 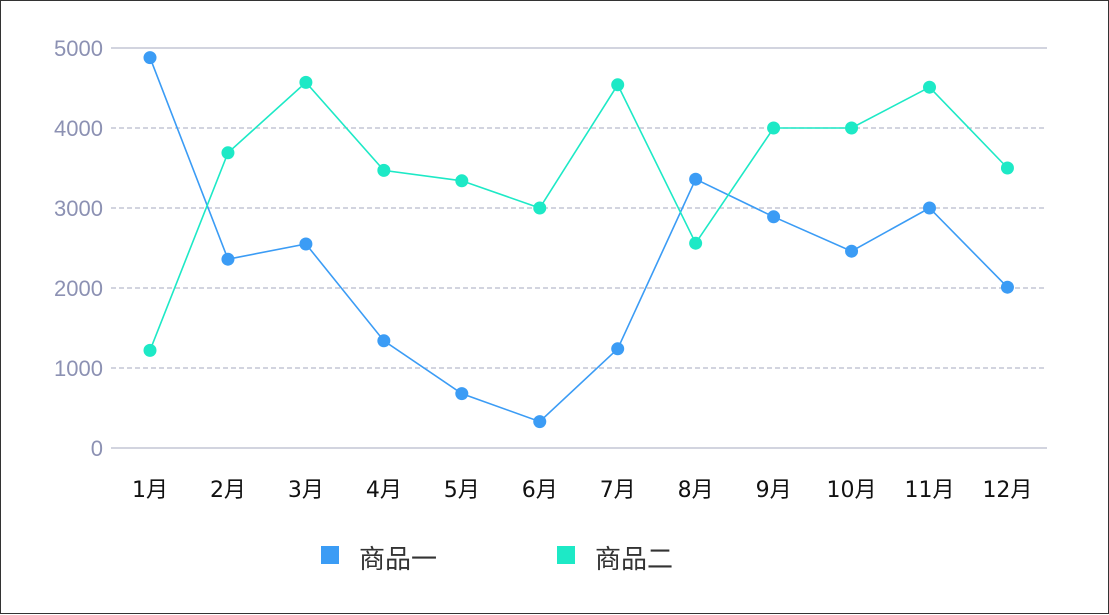 I want to click on y-tick-label: 0, so click(x=97, y=448).